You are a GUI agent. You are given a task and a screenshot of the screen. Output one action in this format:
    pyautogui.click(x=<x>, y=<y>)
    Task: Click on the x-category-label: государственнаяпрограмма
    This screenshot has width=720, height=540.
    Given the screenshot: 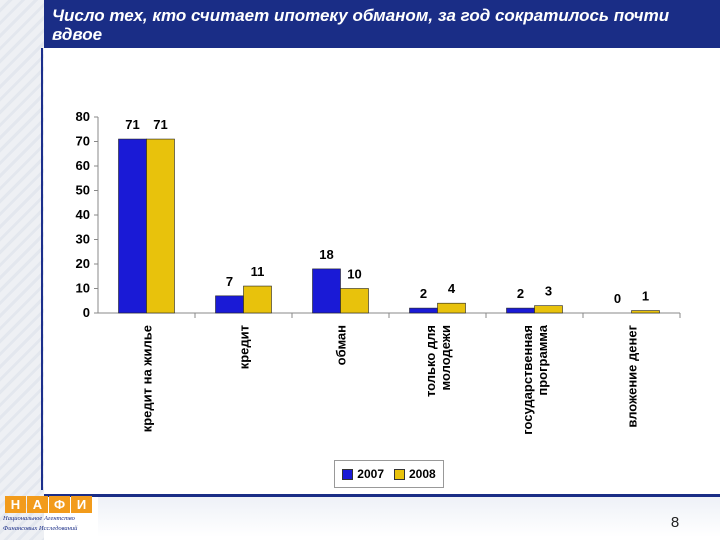 What is the action you would take?
    pyautogui.click(x=535, y=379)
    